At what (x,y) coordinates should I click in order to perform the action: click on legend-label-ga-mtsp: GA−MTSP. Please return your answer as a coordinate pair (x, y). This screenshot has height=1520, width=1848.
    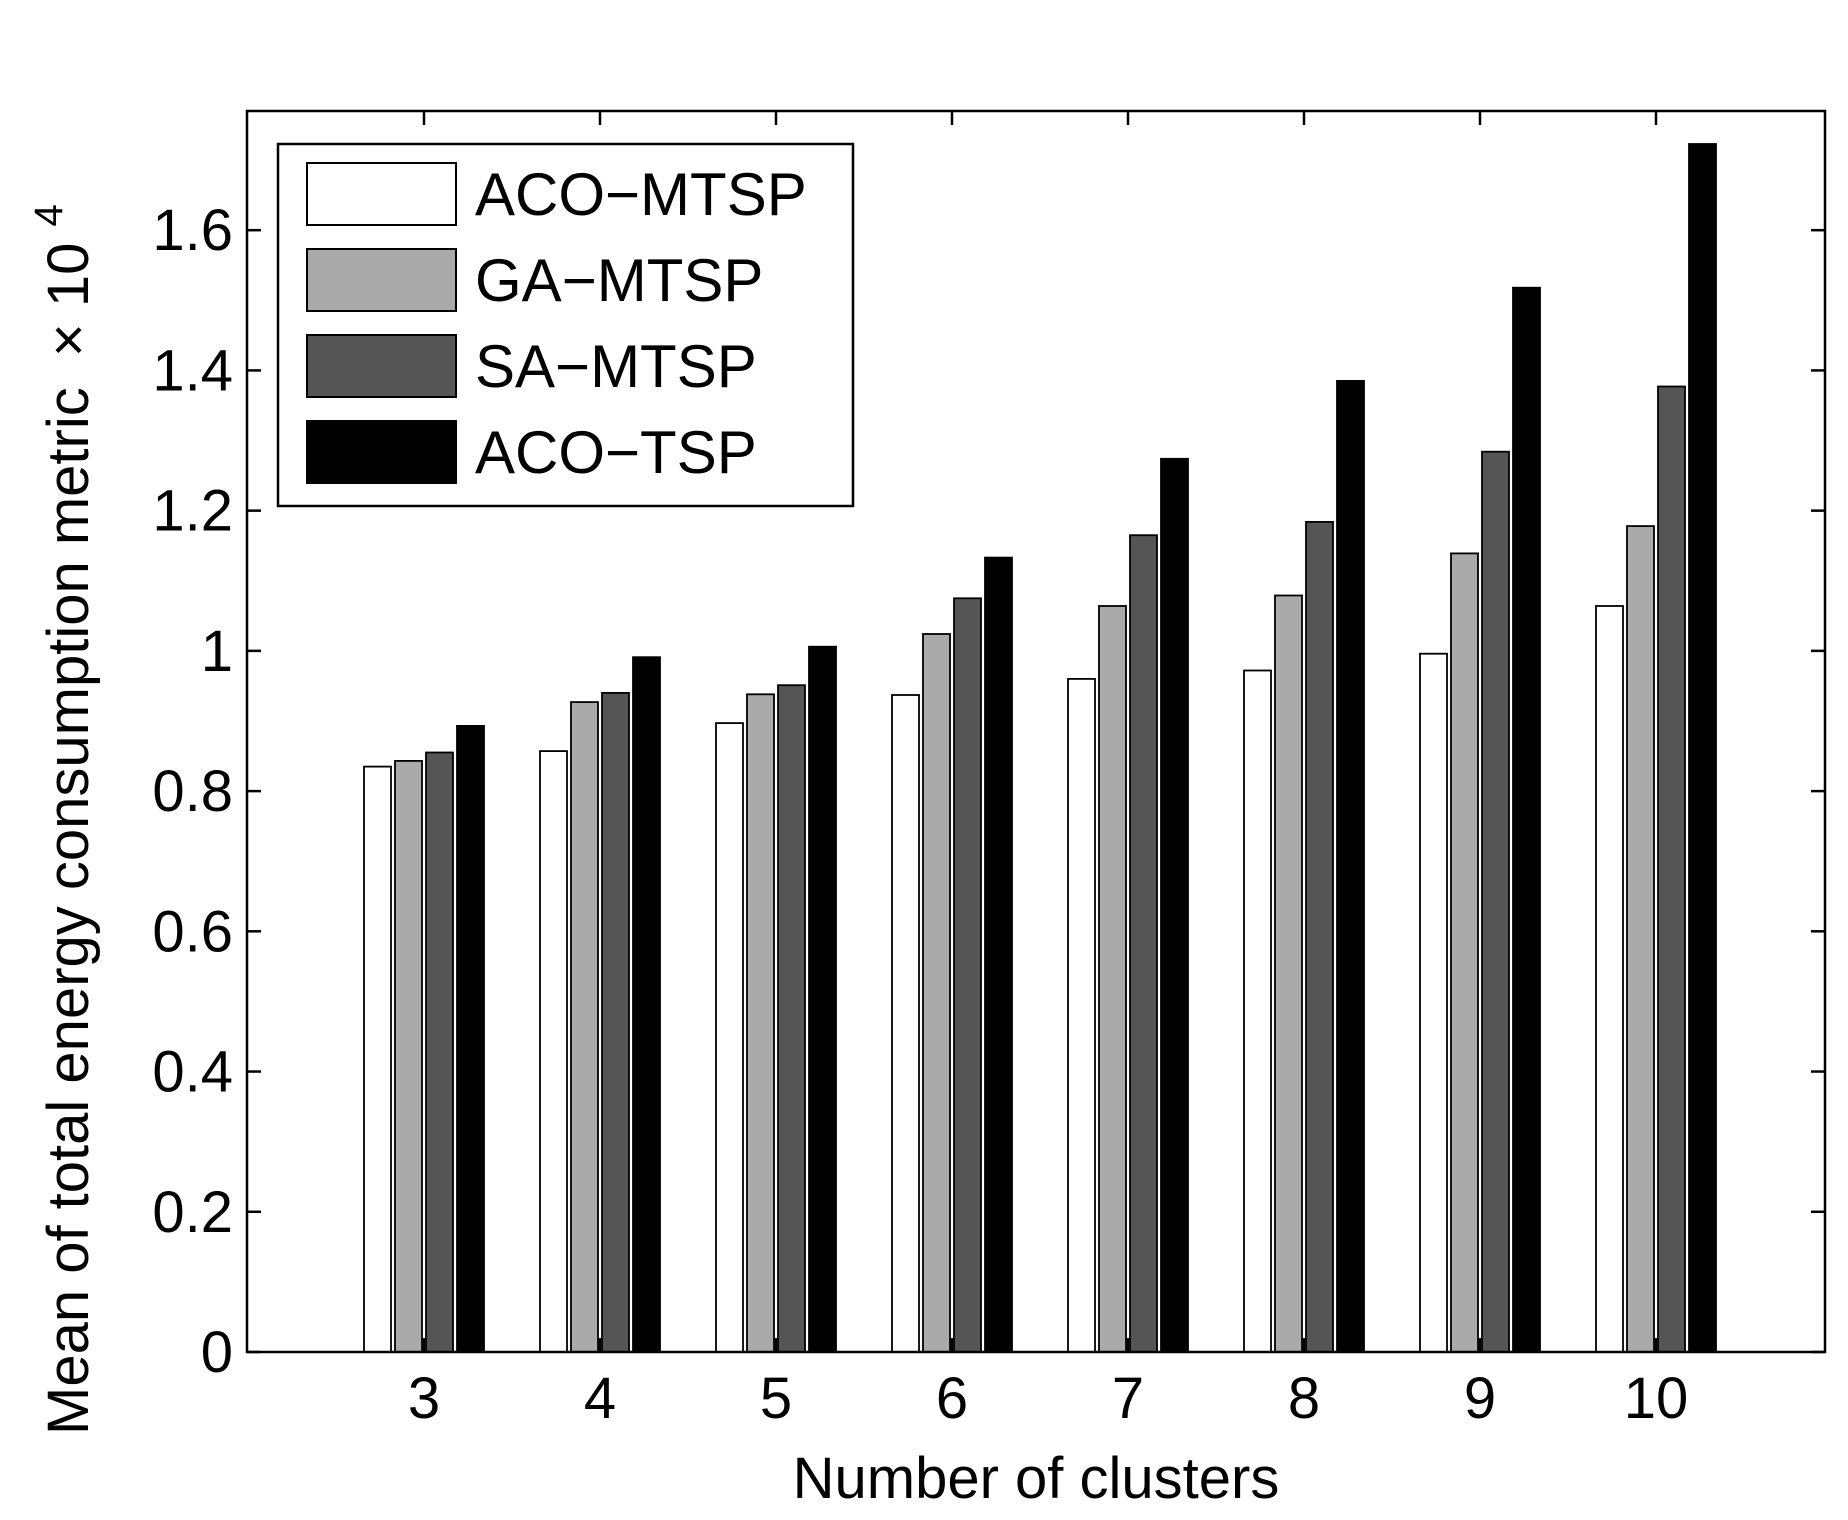
    Looking at the image, I should click on (619, 280).